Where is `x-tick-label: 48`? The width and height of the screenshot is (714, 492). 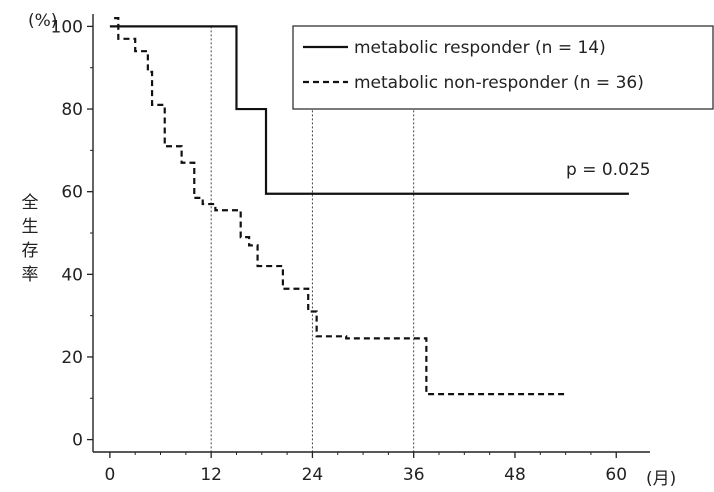
x-tick-label: 48 is located at coordinates (515, 475).